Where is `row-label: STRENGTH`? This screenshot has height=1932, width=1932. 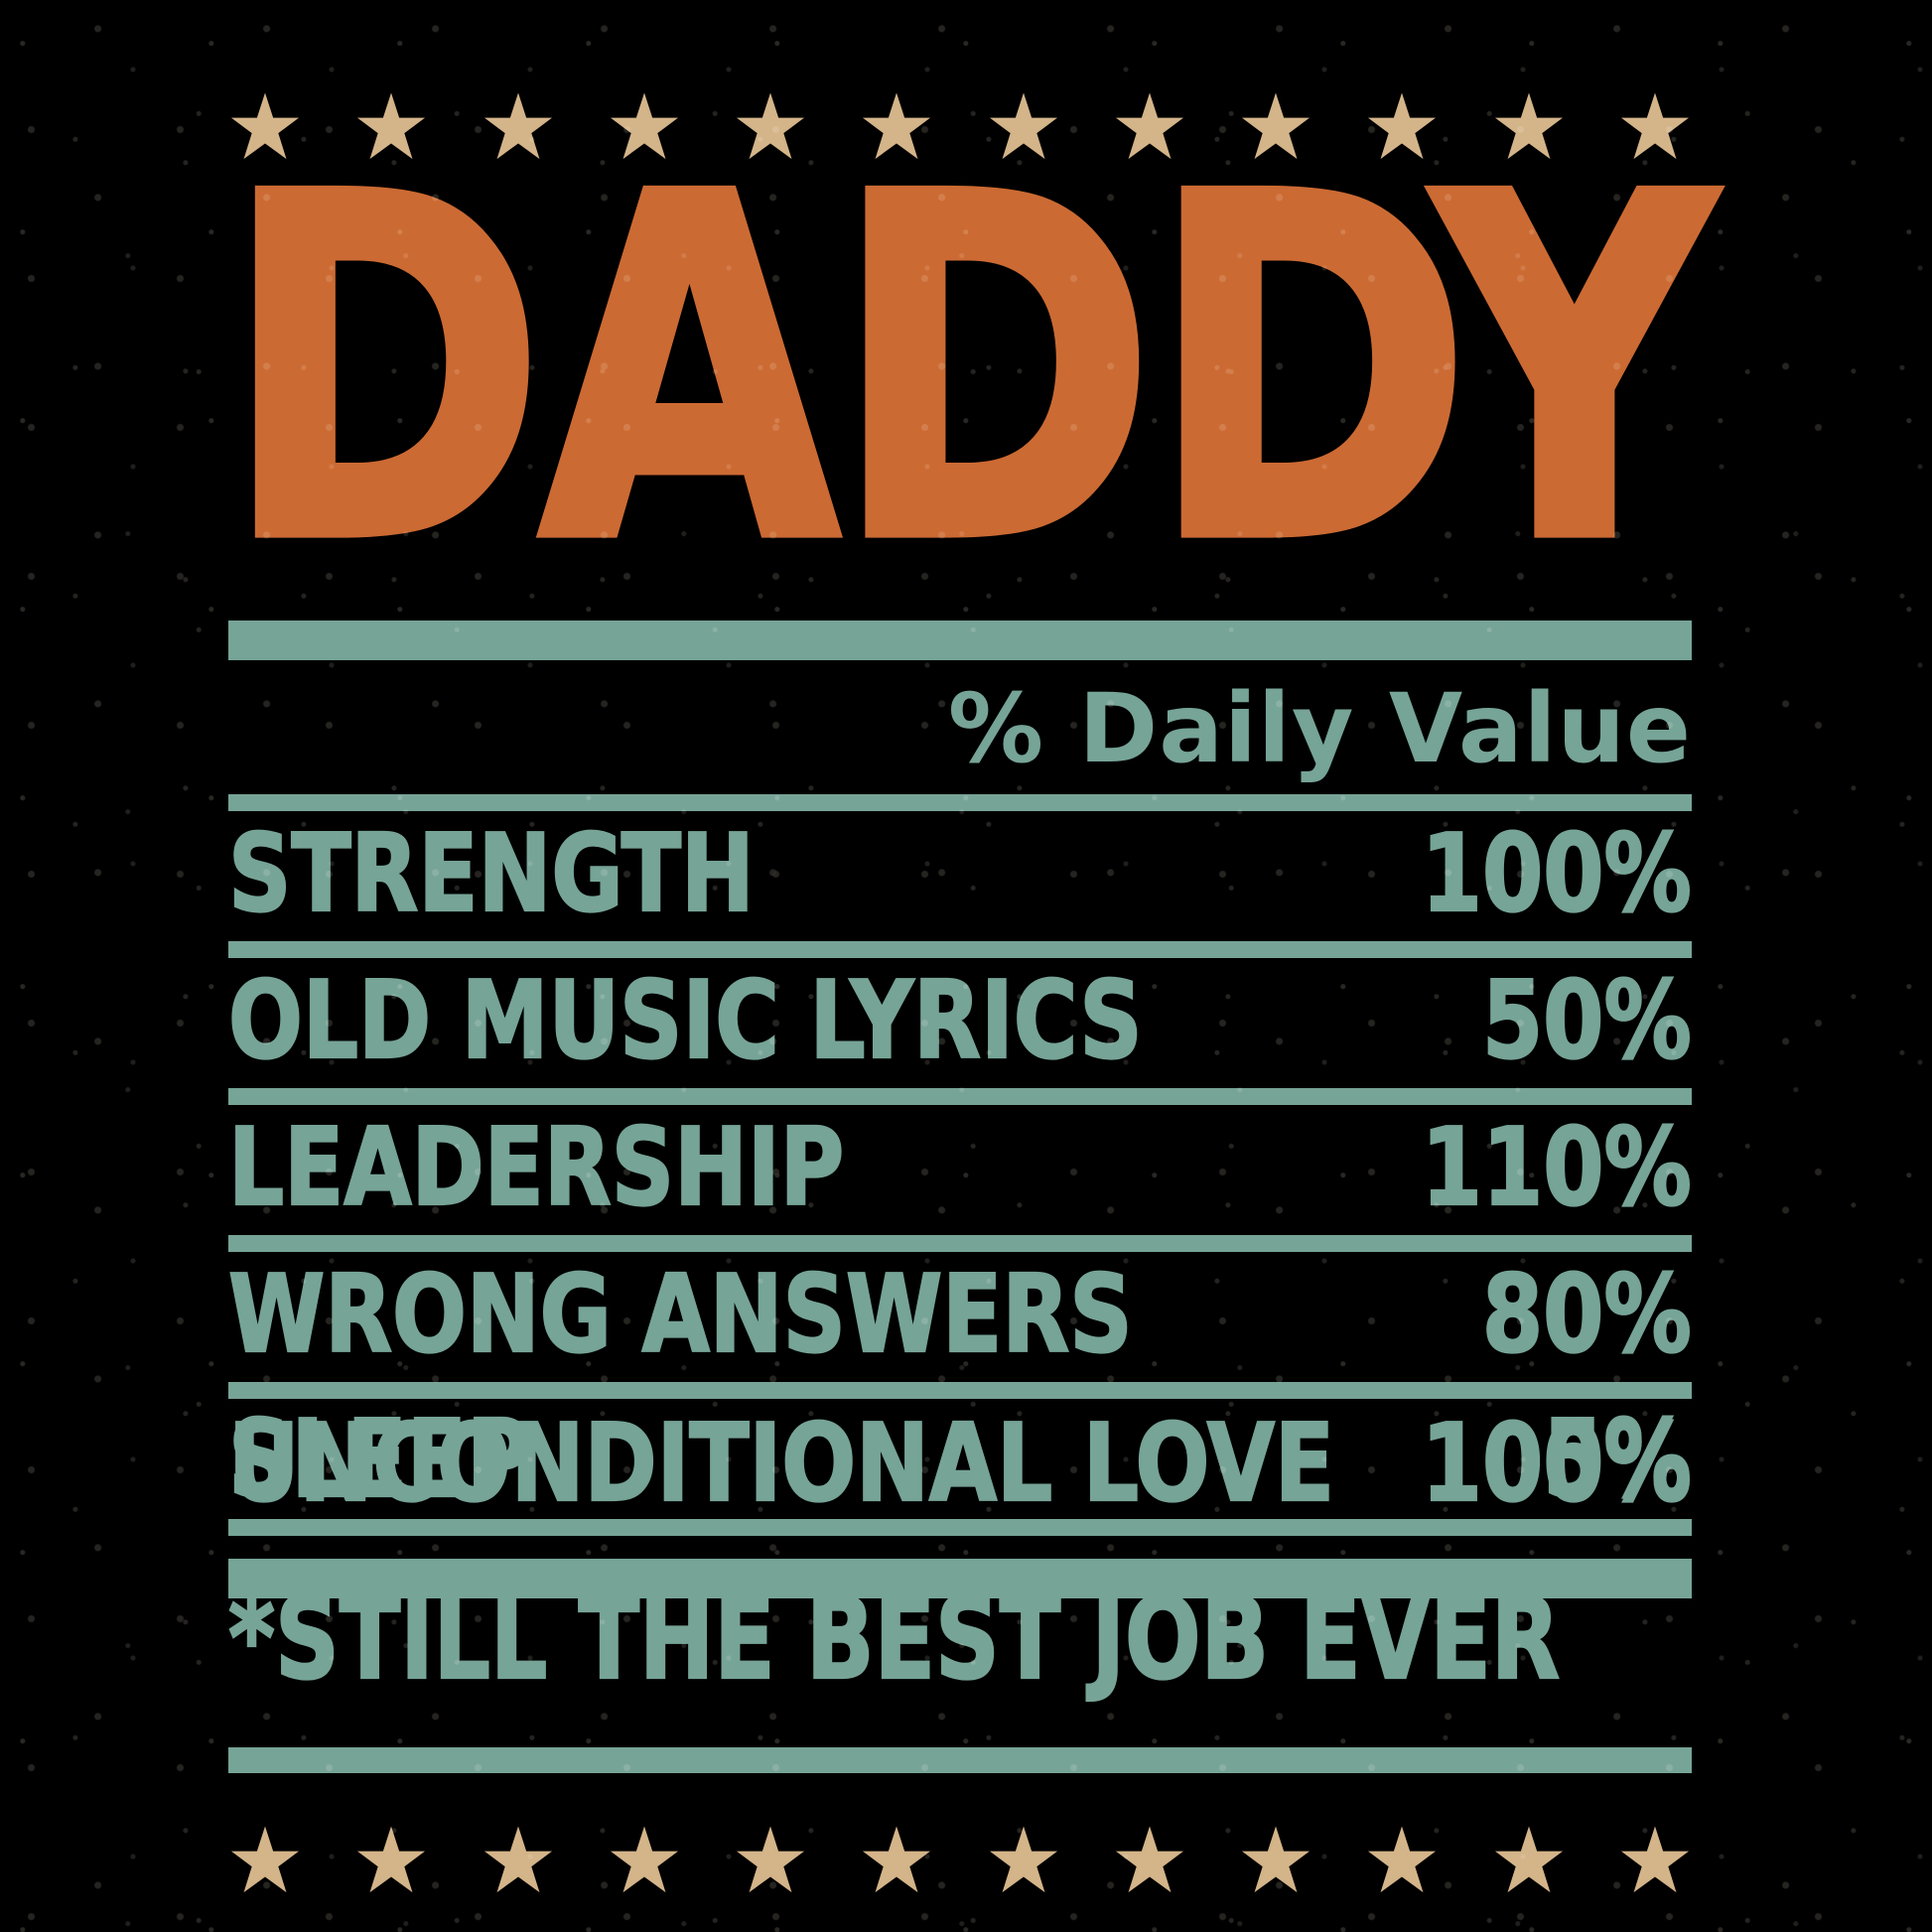 row-label: STRENGTH is located at coordinates (492, 874).